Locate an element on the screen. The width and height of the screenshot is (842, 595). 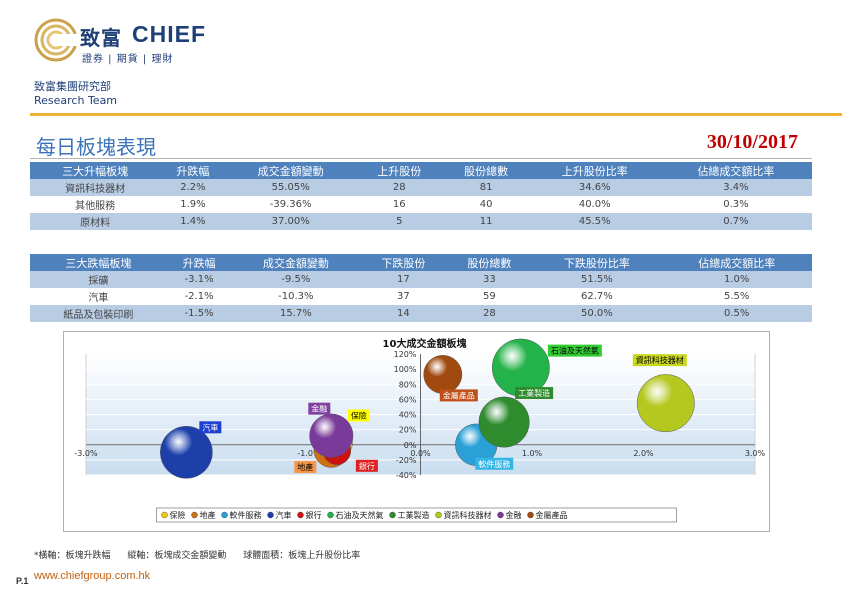
data-label: 金融 is located at coordinates (319, 409).